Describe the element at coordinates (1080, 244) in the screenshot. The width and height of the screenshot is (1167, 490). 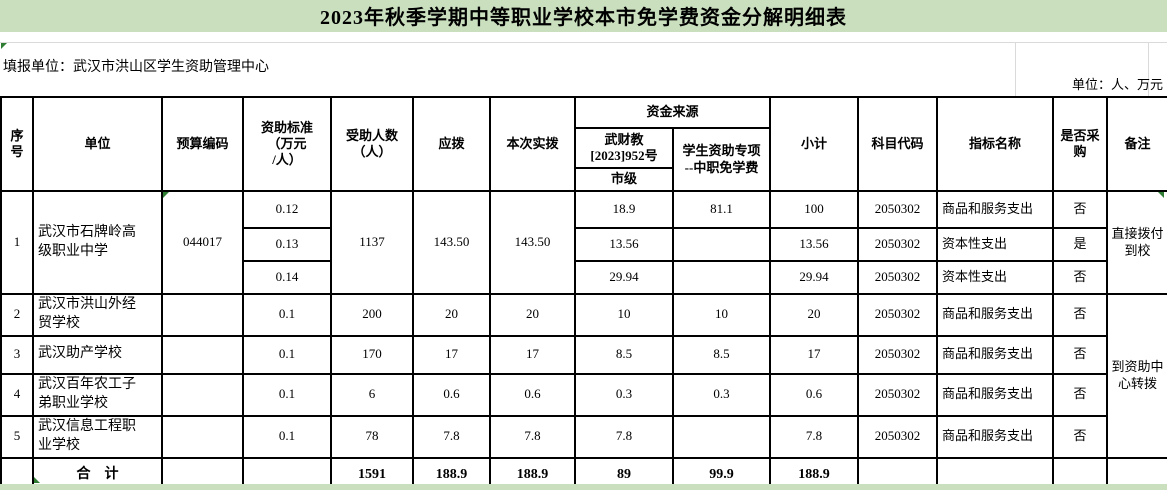
I see `cell-procurement: 是` at that location.